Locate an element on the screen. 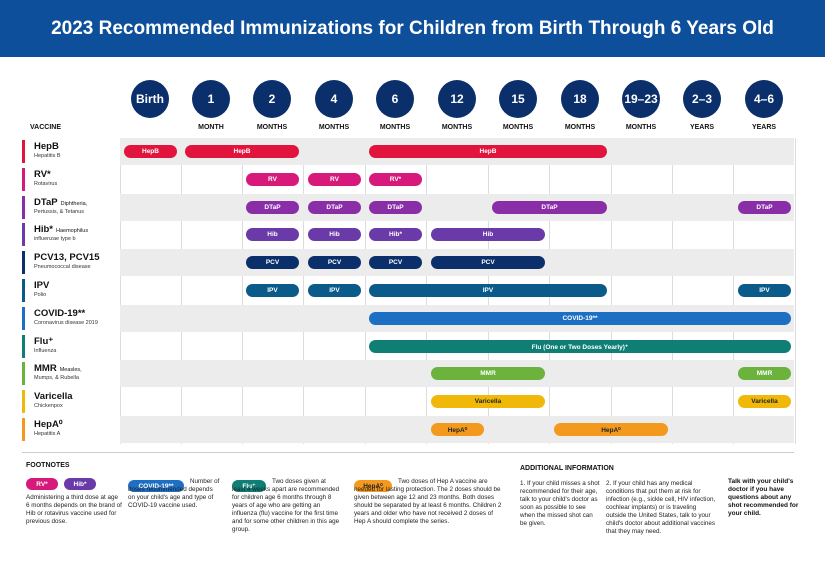 The height and width of the screenshot is (562, 825). additional-info-title: ADDITIONAL INFORMATION is located at coordinates (567, 468).